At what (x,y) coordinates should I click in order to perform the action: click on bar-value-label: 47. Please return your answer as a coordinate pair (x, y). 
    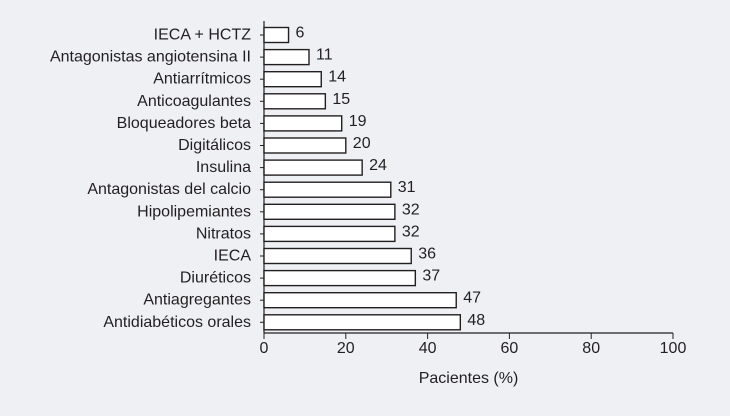
    Looking at the image, I should click on (472, 298).